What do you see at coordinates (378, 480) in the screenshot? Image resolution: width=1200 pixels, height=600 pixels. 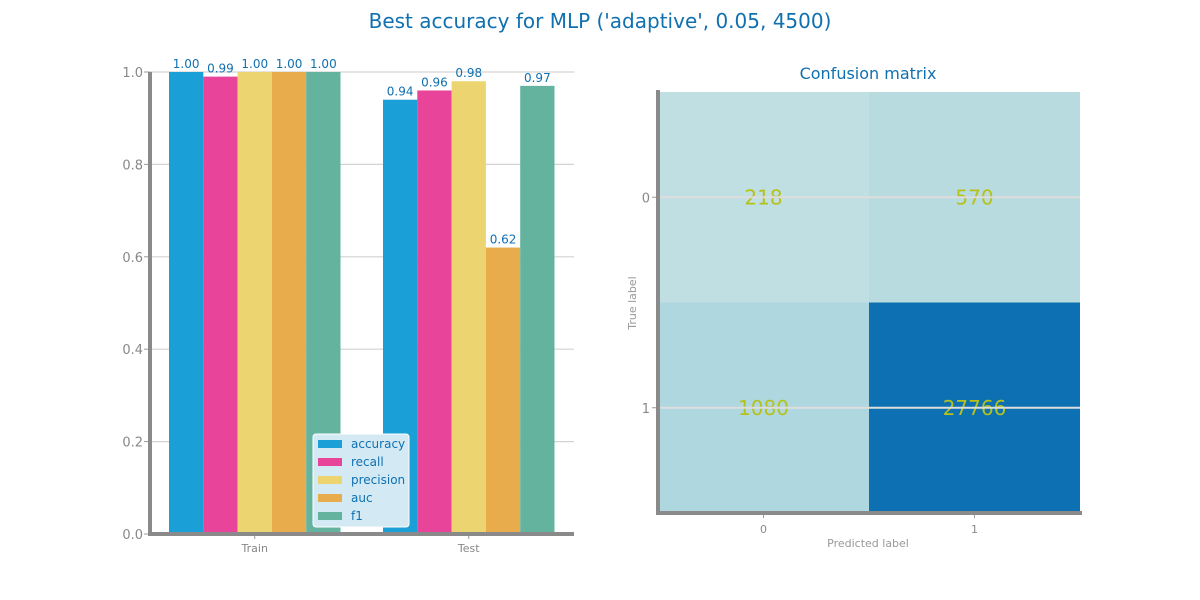 I see `legend-label: precision` at bounding box center [378, 480].